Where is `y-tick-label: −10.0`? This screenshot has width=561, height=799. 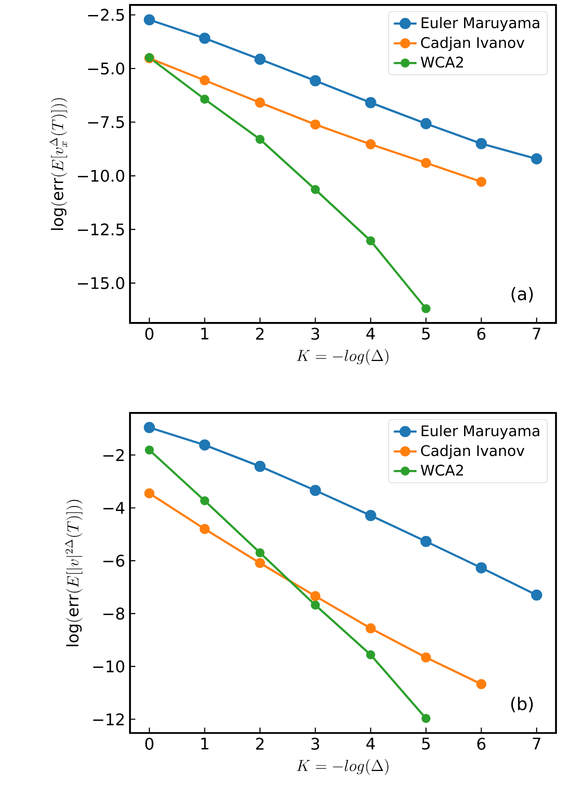 y-tick-label: −10.0 is located at coordinates (101, 176).